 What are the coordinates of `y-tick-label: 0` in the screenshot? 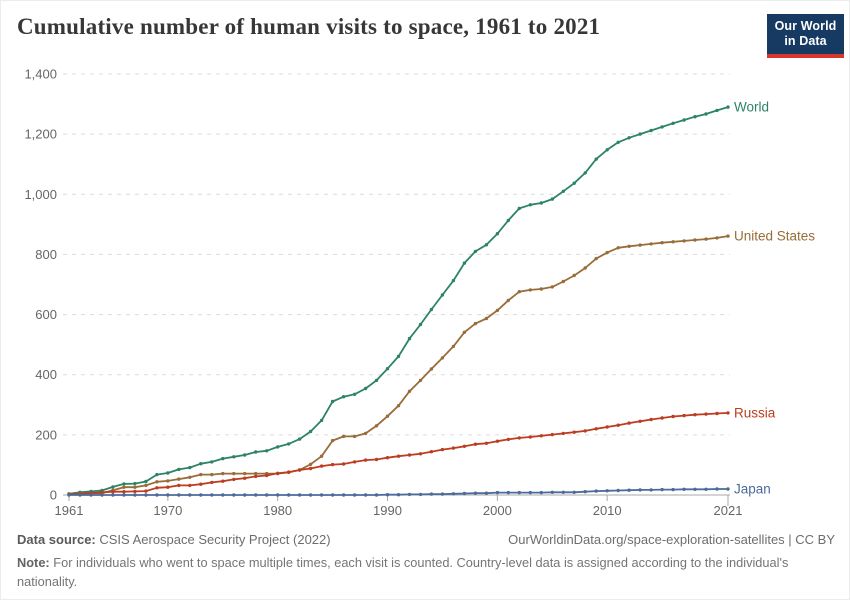 It's located at (53, 495).